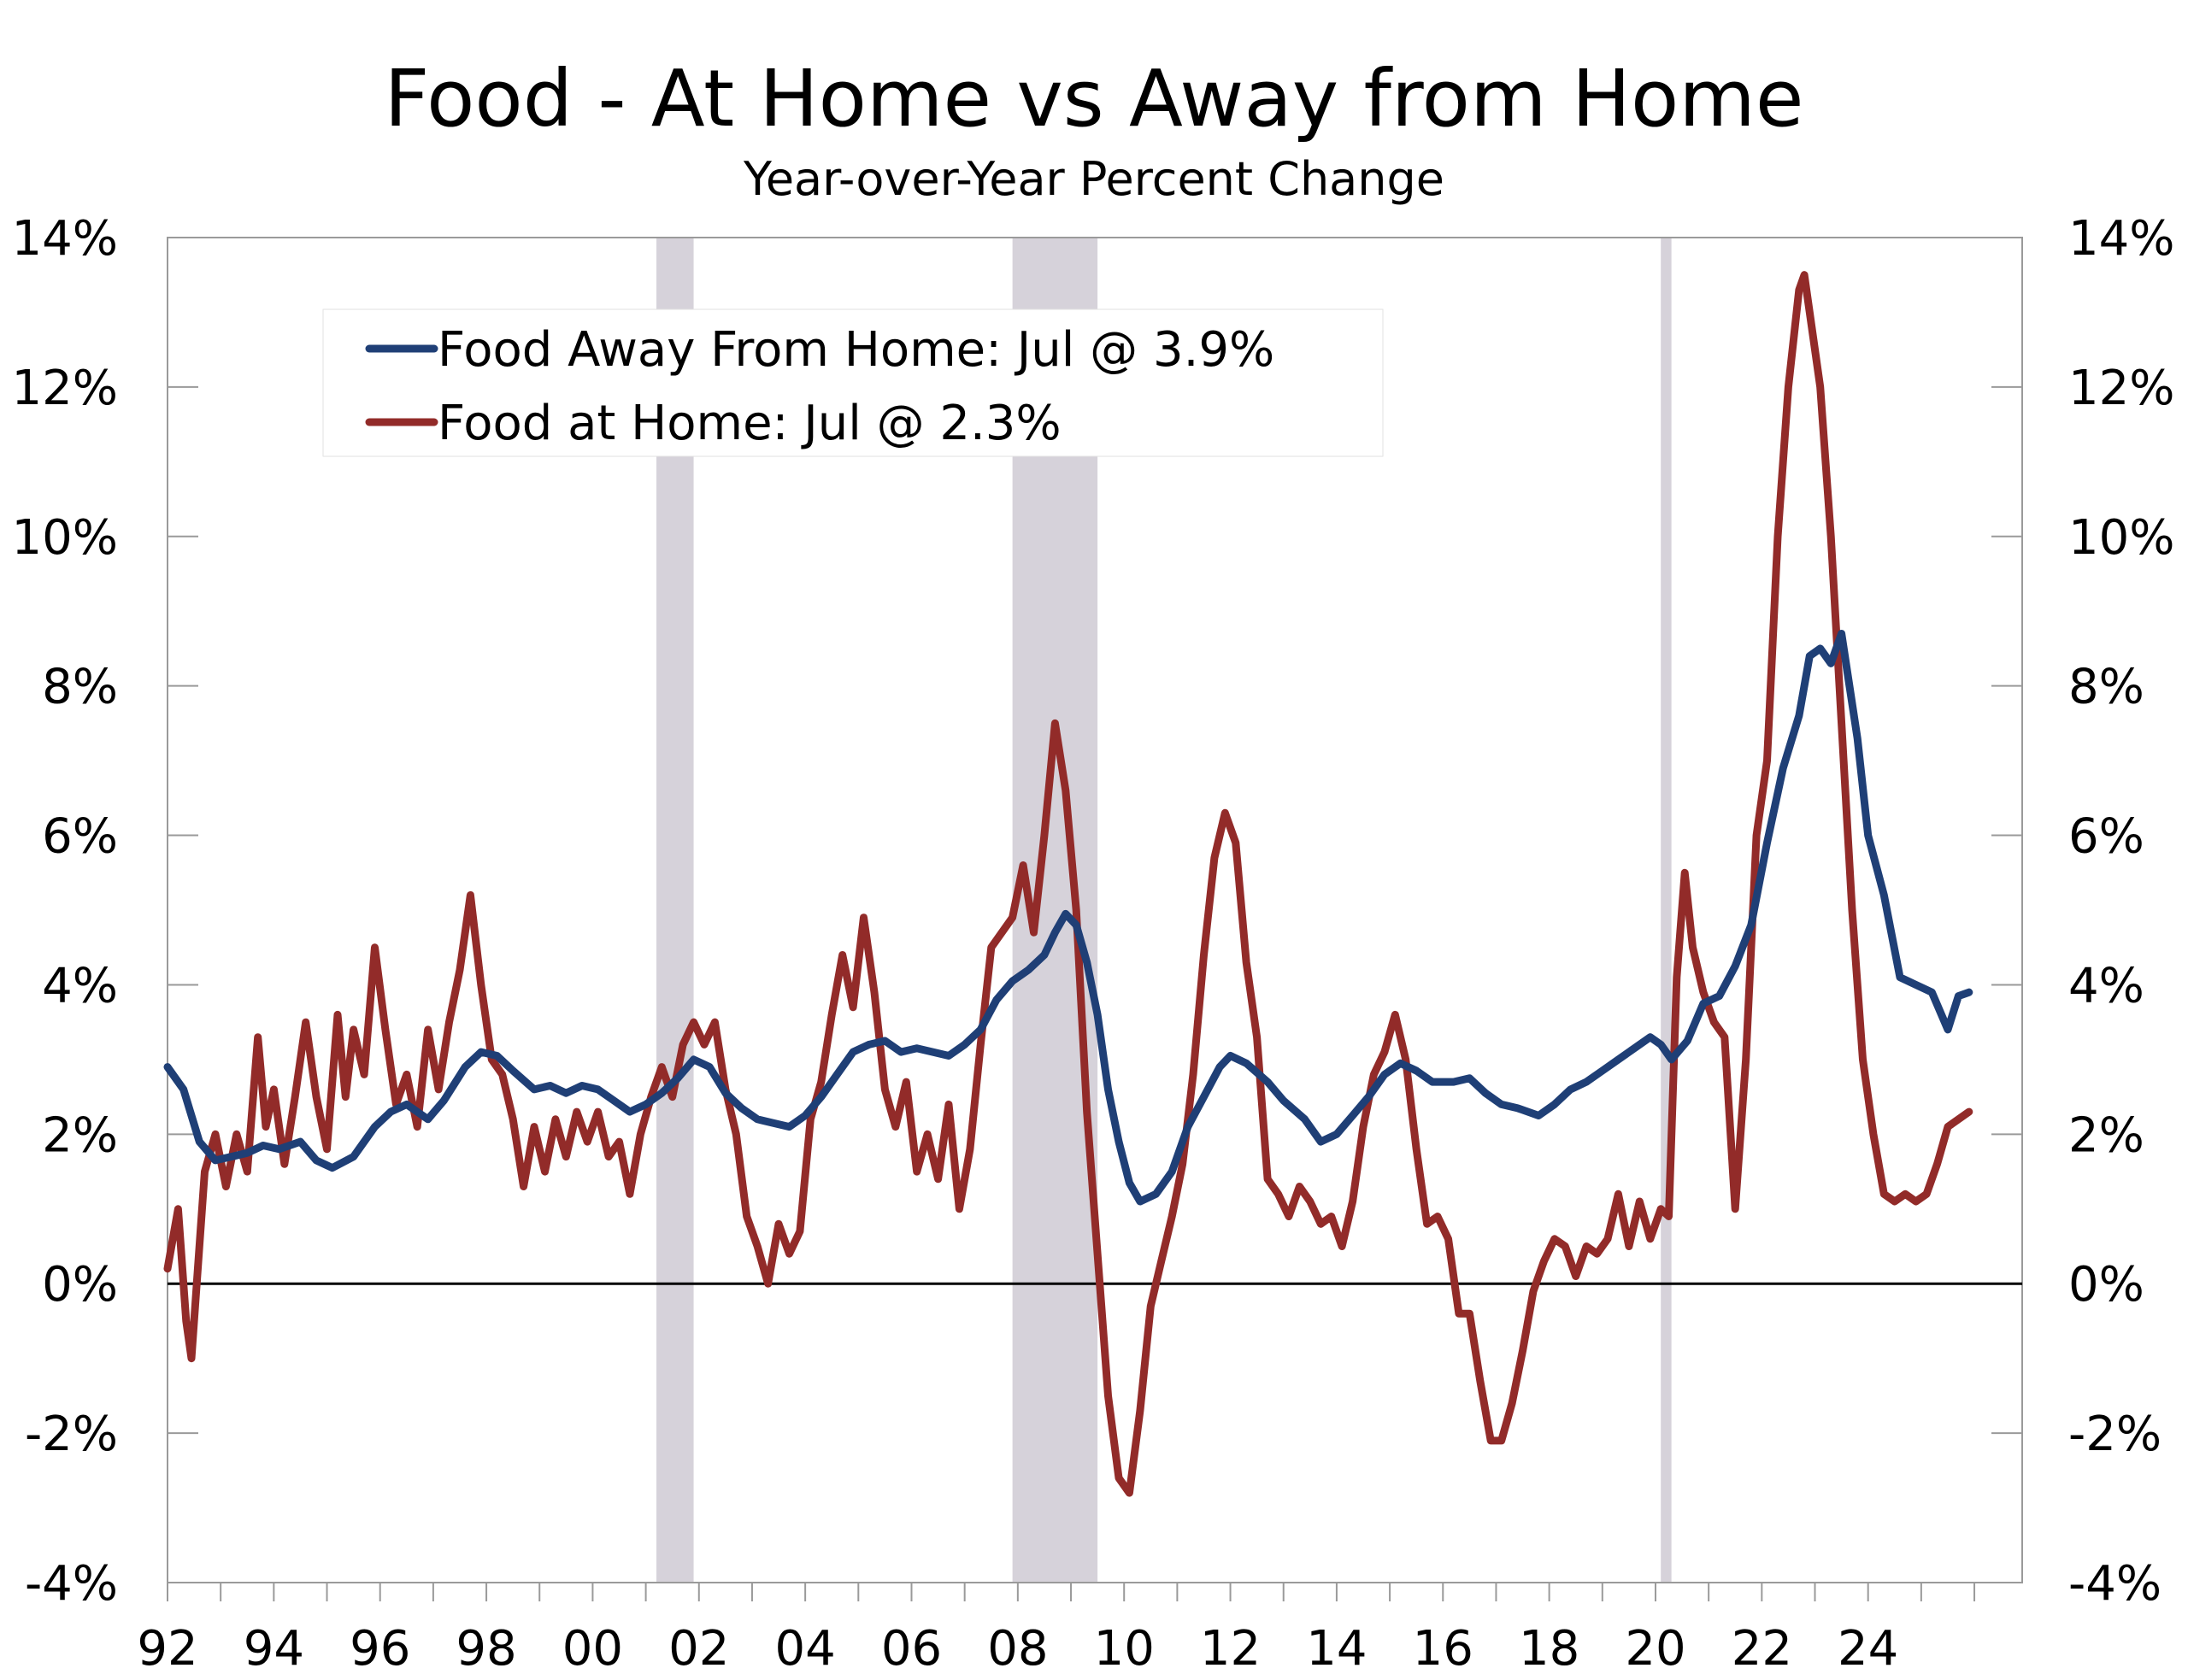 The image size is (2188, 1680). I want to click on x-tick-label: 04, so click(805, 1649).